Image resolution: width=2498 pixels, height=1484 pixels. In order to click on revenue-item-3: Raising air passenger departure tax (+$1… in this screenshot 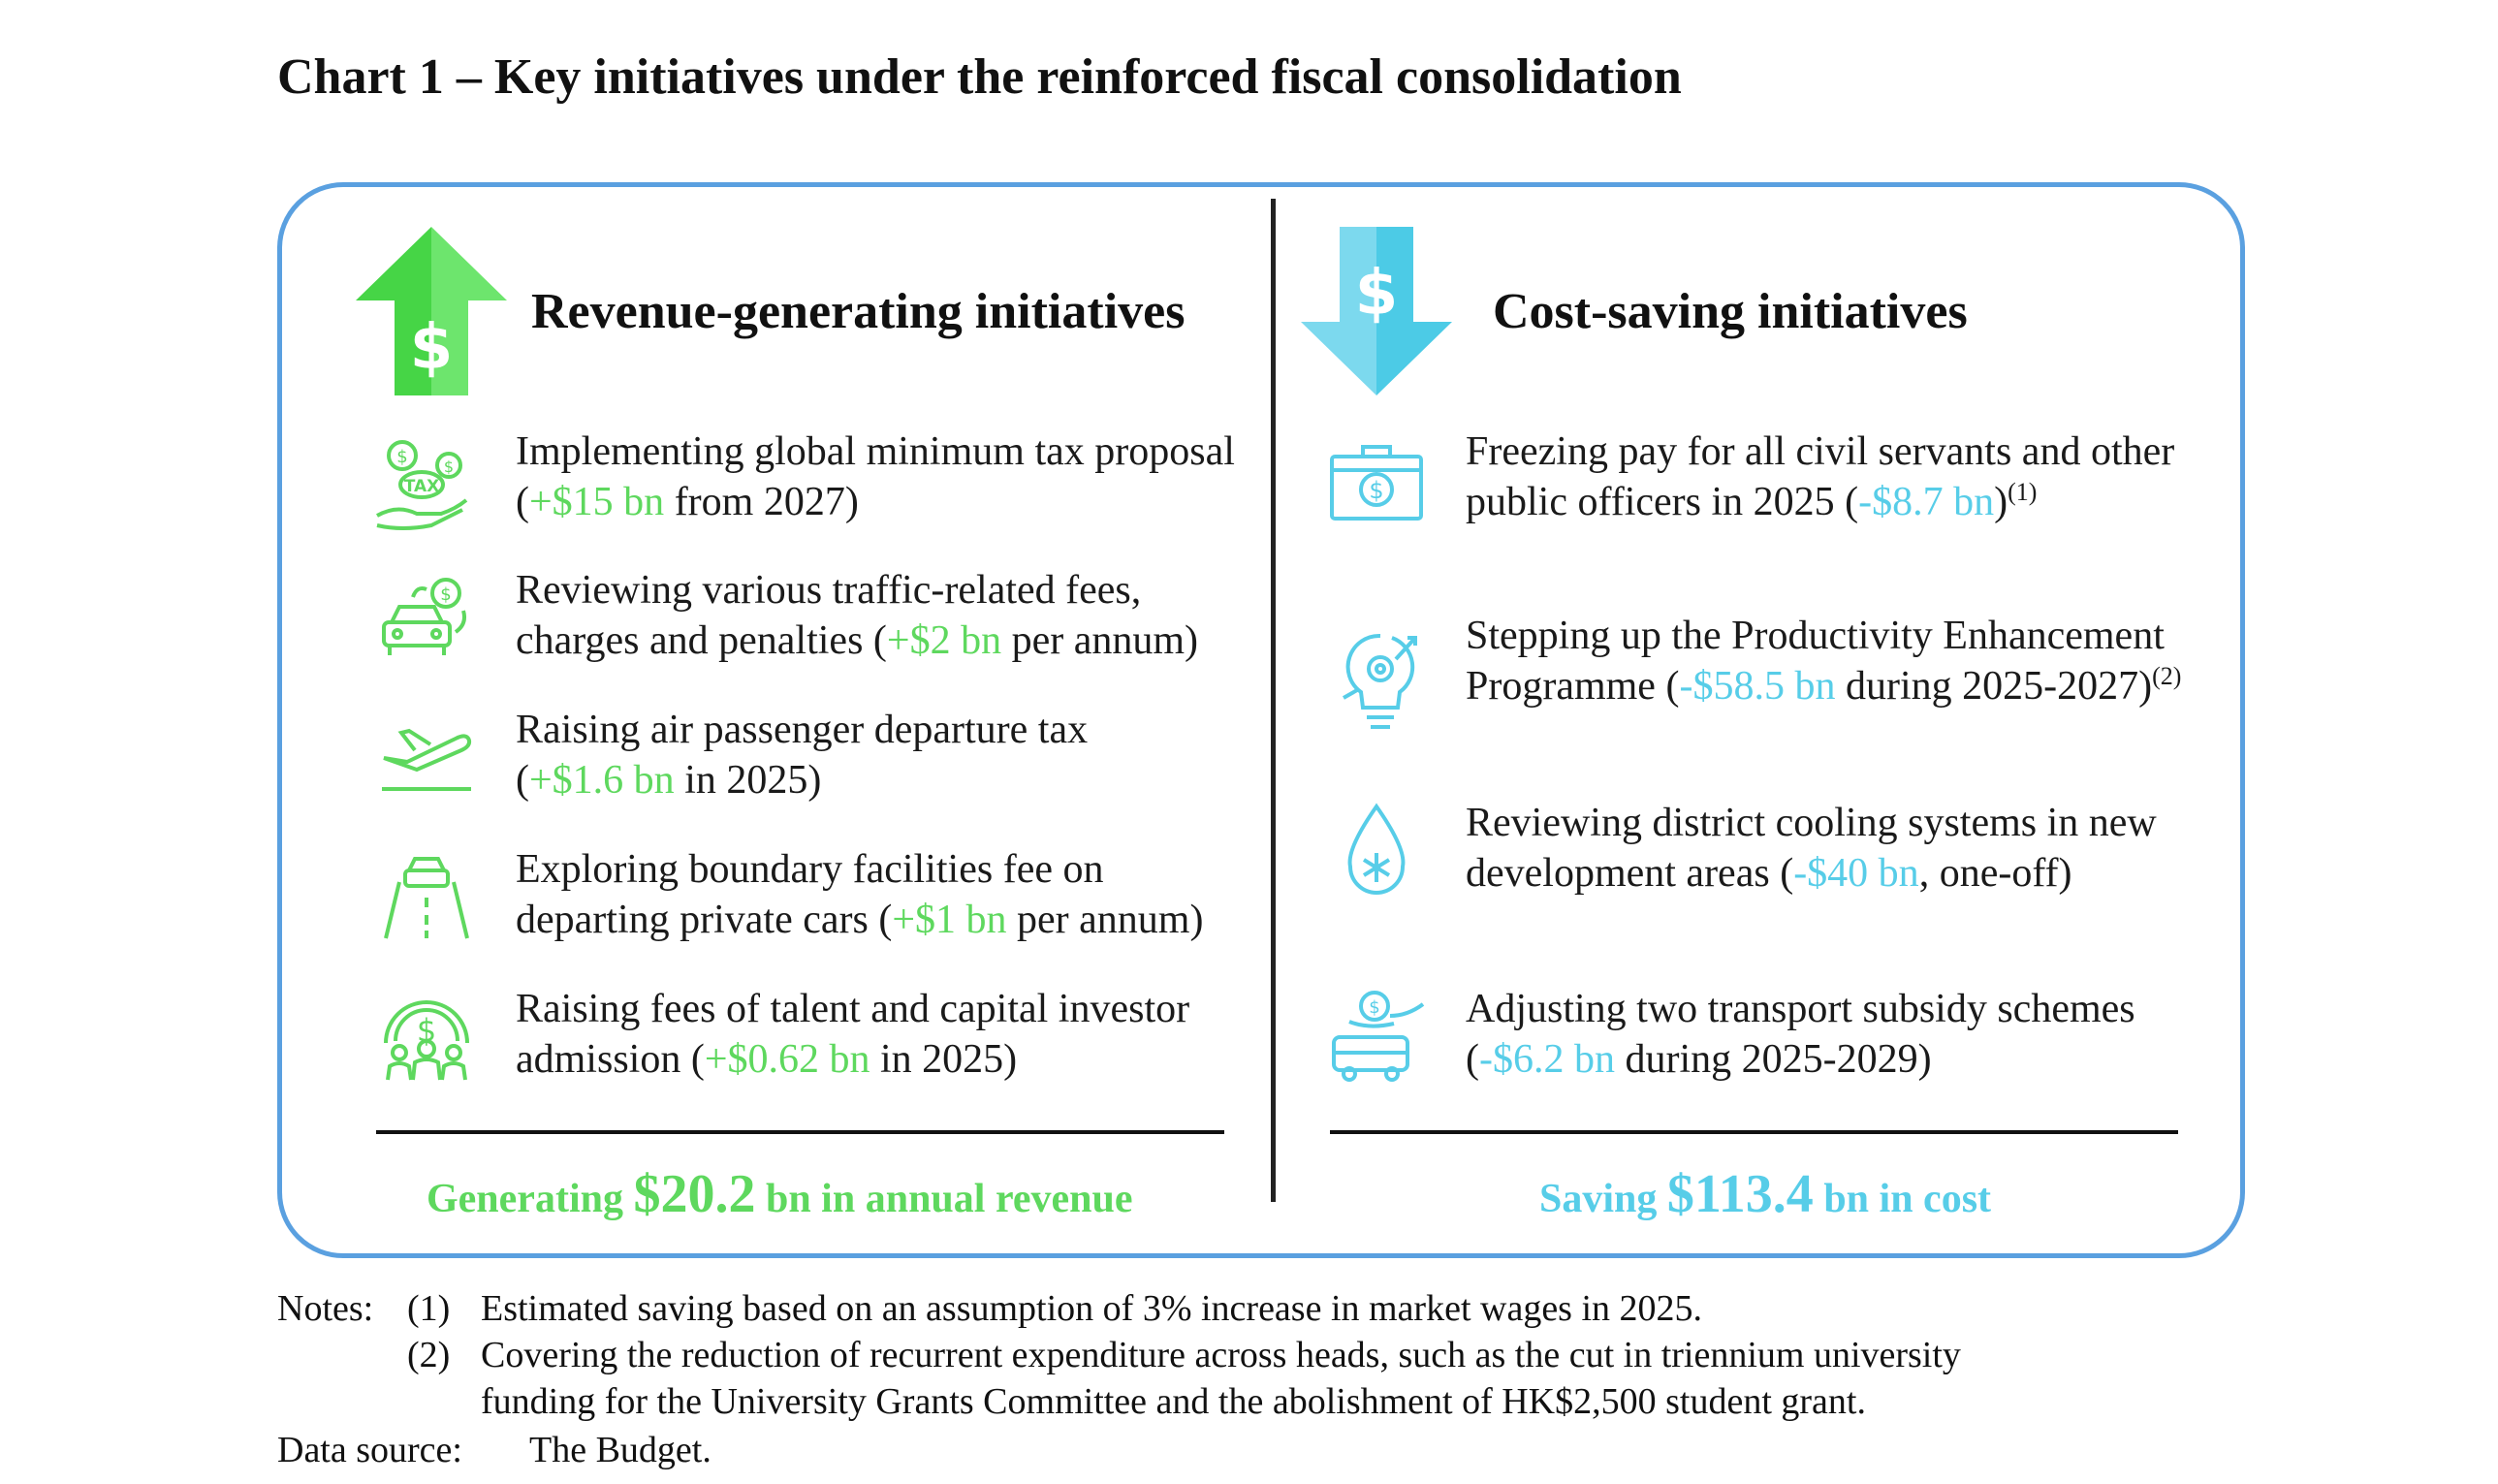, I will do `click(802, 756)`.